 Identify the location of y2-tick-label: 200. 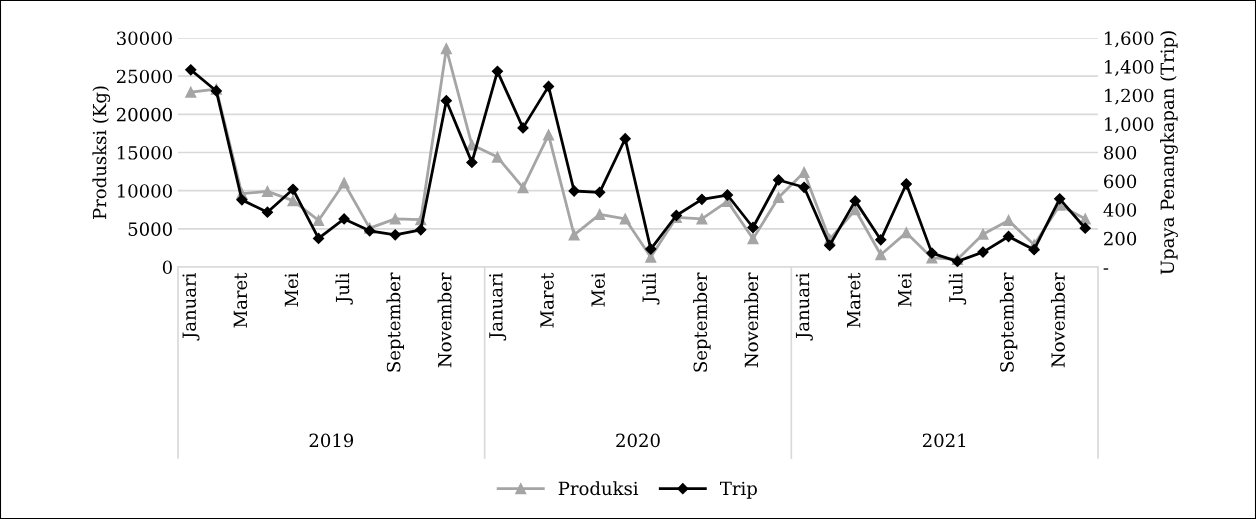
(1120, 238).